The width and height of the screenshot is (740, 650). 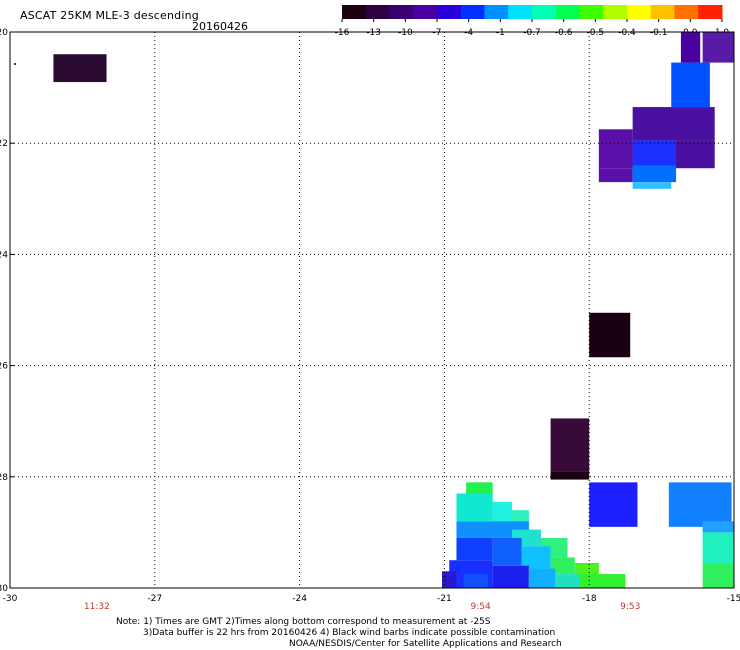 I want to click on colorbar-tick-label: -0.1, so click(x=659, y=33).